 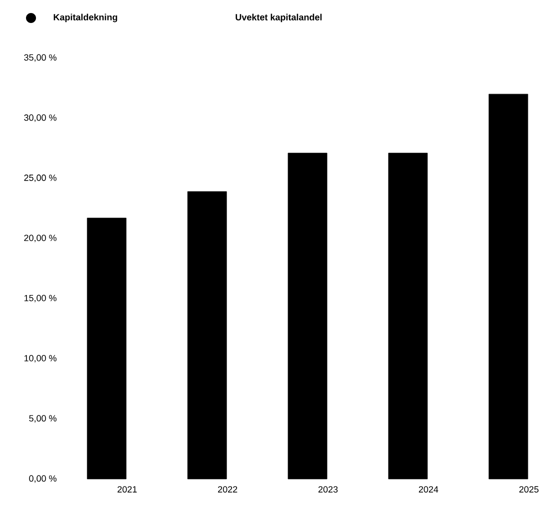 I want to click on y-tick-label: 30,00 %, so click(x=40, y=118).